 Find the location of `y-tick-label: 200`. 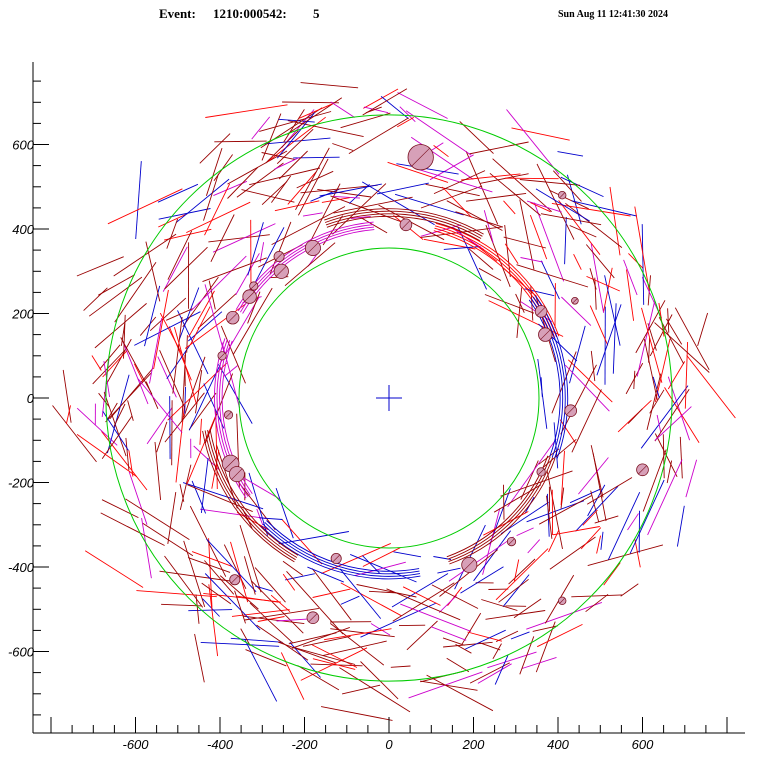

y-tick-label: 200 is located at coordinates (22, 314).